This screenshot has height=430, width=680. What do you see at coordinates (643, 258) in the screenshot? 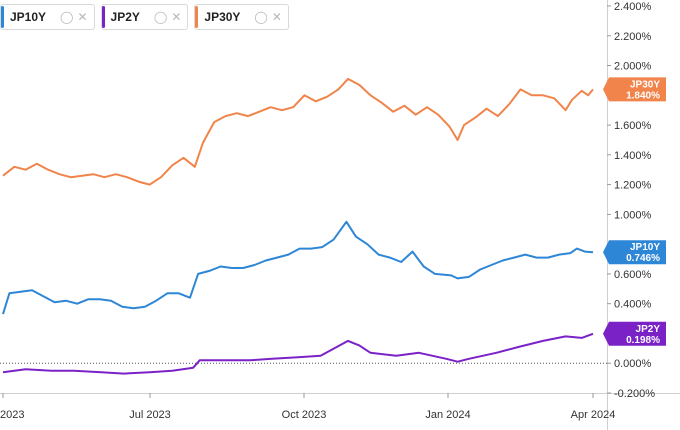
I see `badge-series-value: 0.746%` at bounding box center [643, 258].